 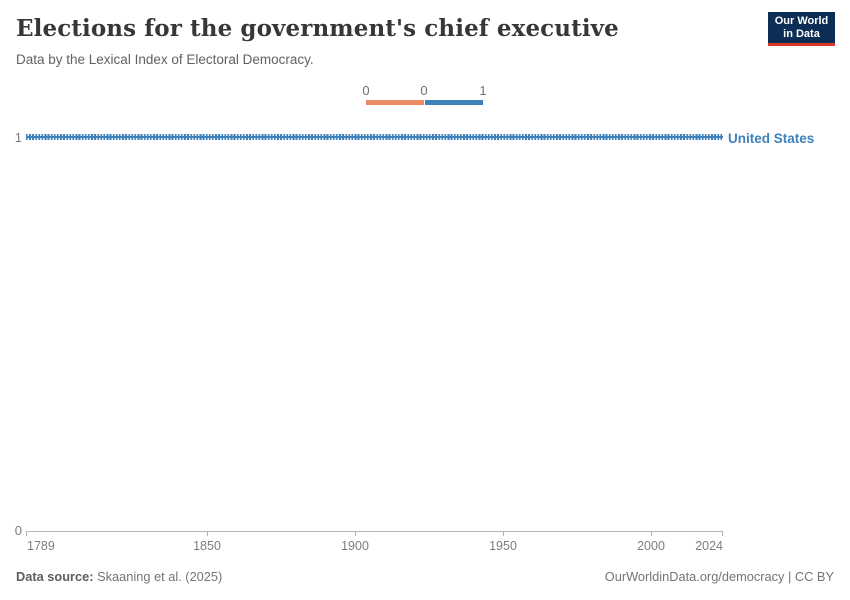 What do you see at coordinates (651, 533) in the screenshot?
I see `x-tick-mark-2000` at bounding box center [651, 533].